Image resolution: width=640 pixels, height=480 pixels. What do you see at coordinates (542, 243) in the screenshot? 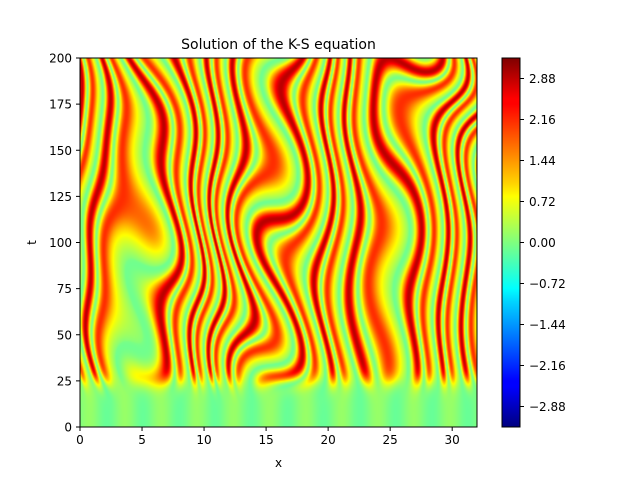
I see `colorbar-tick-label: 0.00` at bounding box center [542, 243].